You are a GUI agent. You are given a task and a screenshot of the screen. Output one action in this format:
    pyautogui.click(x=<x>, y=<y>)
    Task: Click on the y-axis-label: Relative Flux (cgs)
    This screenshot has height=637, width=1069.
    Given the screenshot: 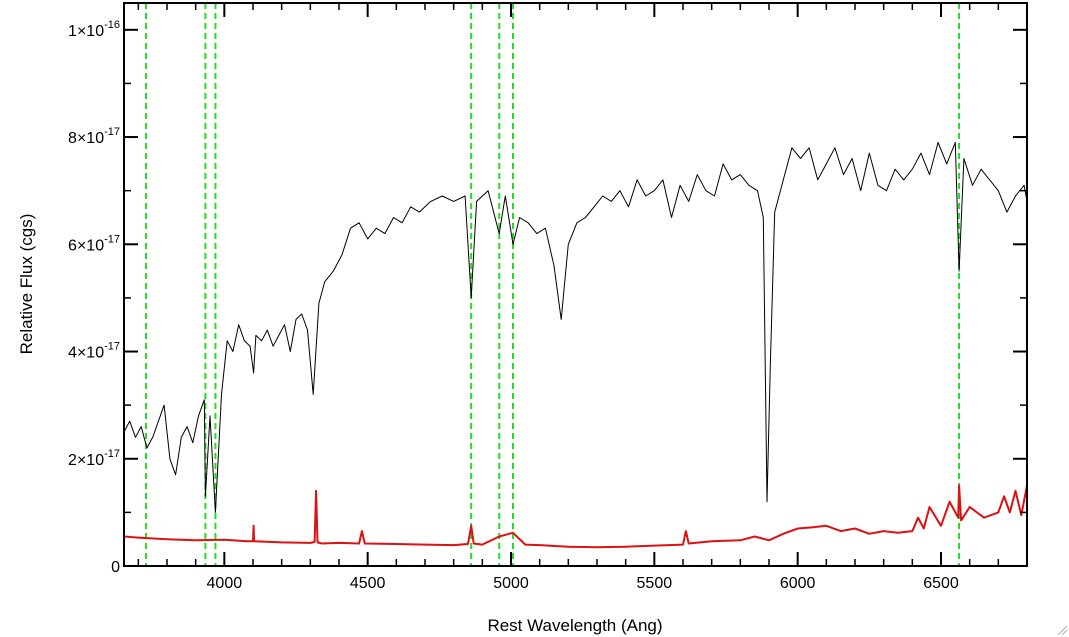 What is the action you would take?
    pyautogui.click(x=26, y=284)
    